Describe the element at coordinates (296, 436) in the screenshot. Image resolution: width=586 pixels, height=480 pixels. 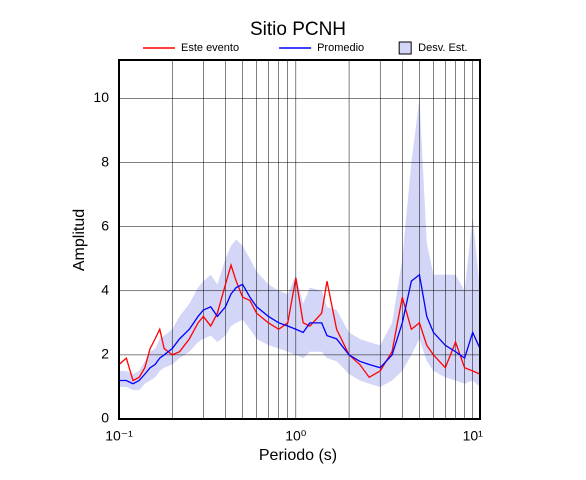
I see `x-tick-label: 10⁰` at that location.